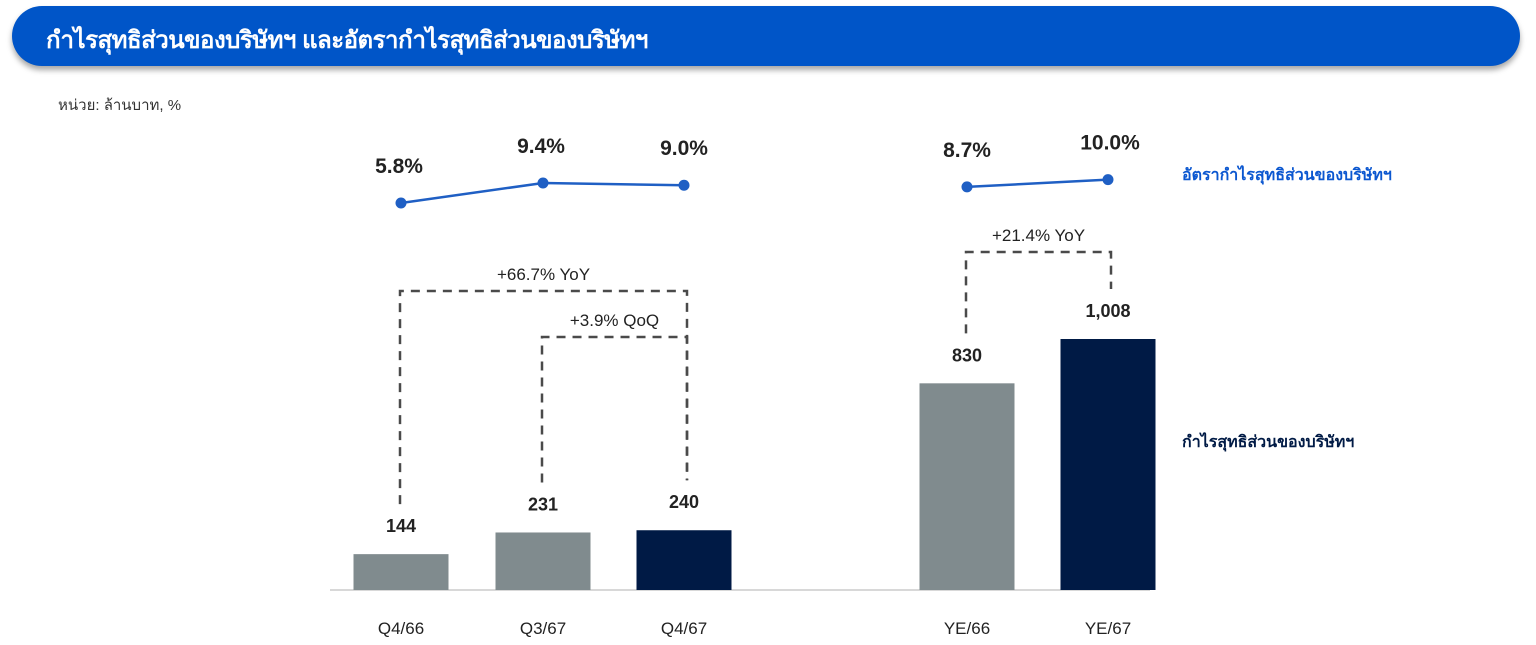  Describe the element at coordinates (684, 148) in the screenshot. I see `margin-value-label: 9.0%` at that location.